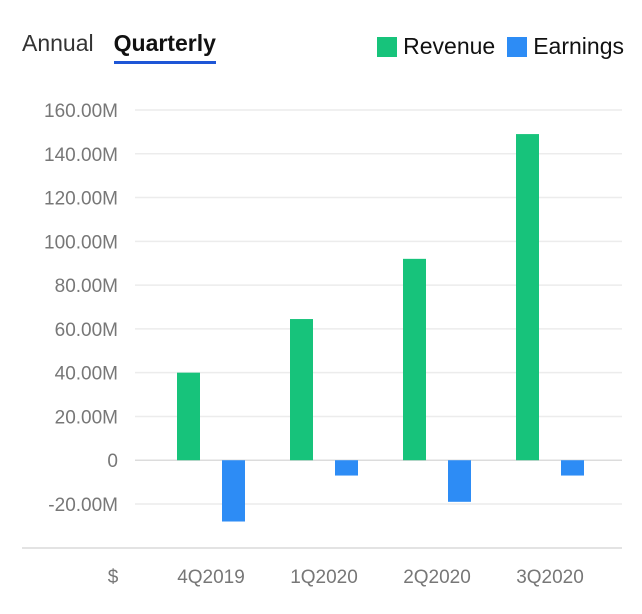  Describe the element at coordinates (380, 577) in the screenshot. I see `x-axis-labels: 4Q2019 1Q2020 2Q2020 3Q2020` at that location.